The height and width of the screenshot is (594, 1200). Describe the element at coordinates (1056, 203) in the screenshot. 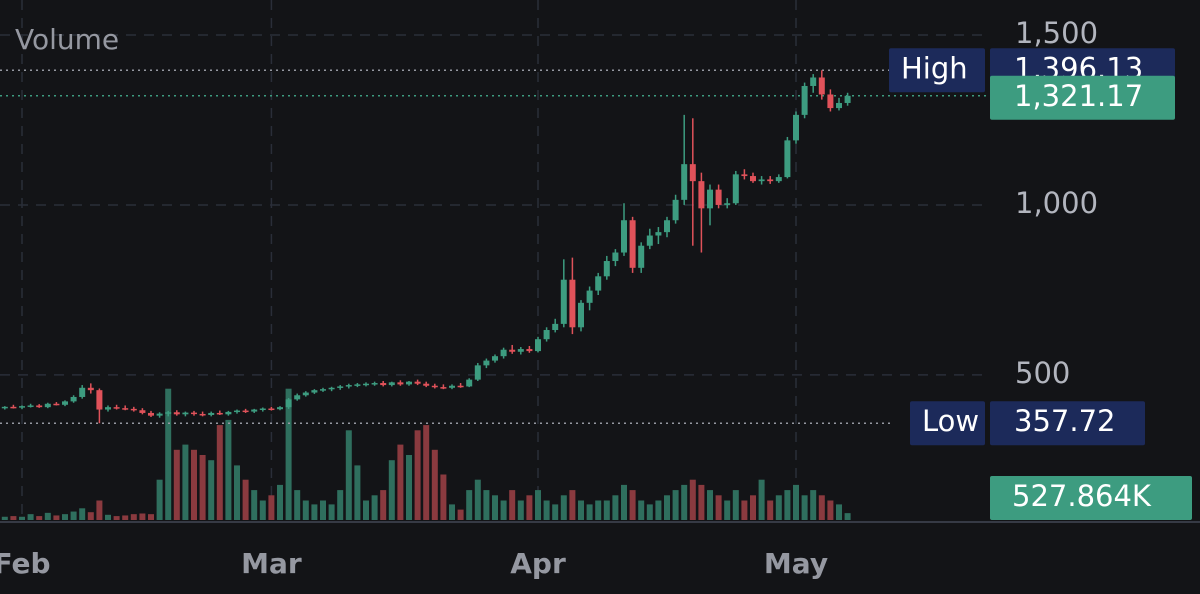

I see `y-tick-label: 1,000` at that location.